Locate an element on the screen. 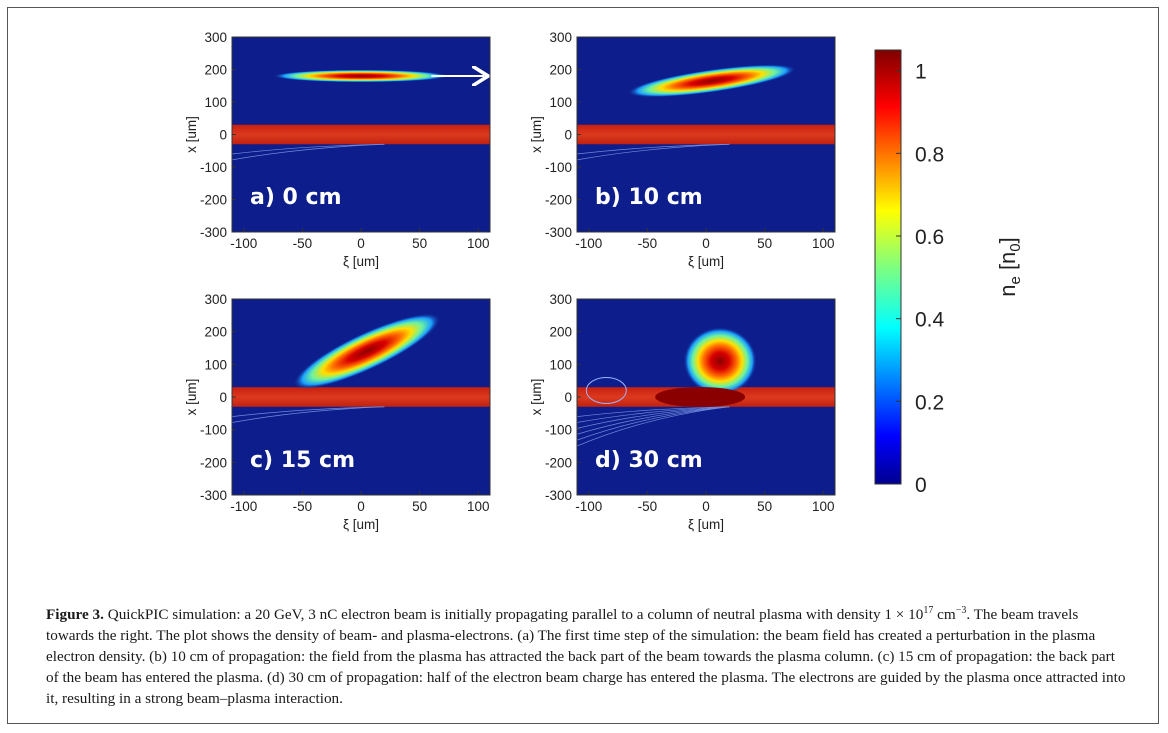 This screenshot has height=733, width=1168. caption-exp-1: 17 is located at coordinates (928, 610).